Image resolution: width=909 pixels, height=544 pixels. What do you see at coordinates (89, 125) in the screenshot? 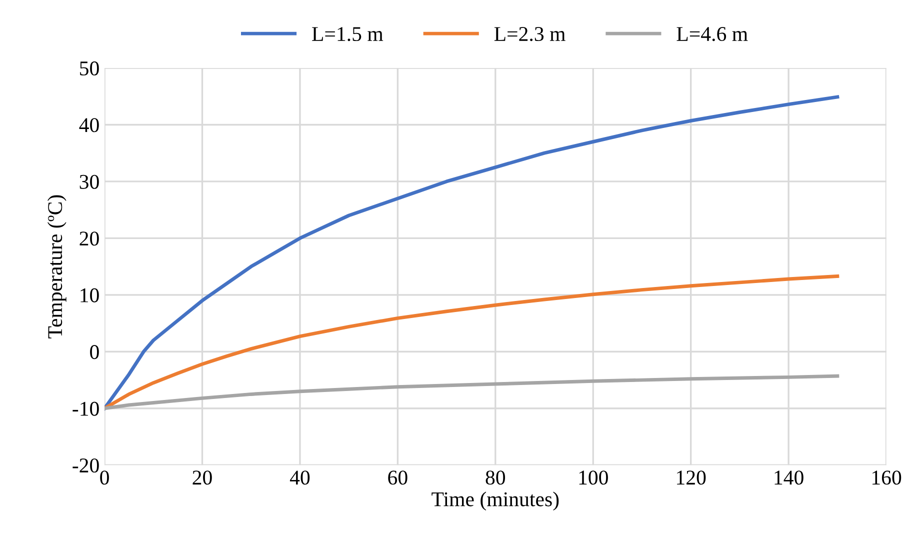
I see `y-tick-label: 40` at bounding box center [89, 125].